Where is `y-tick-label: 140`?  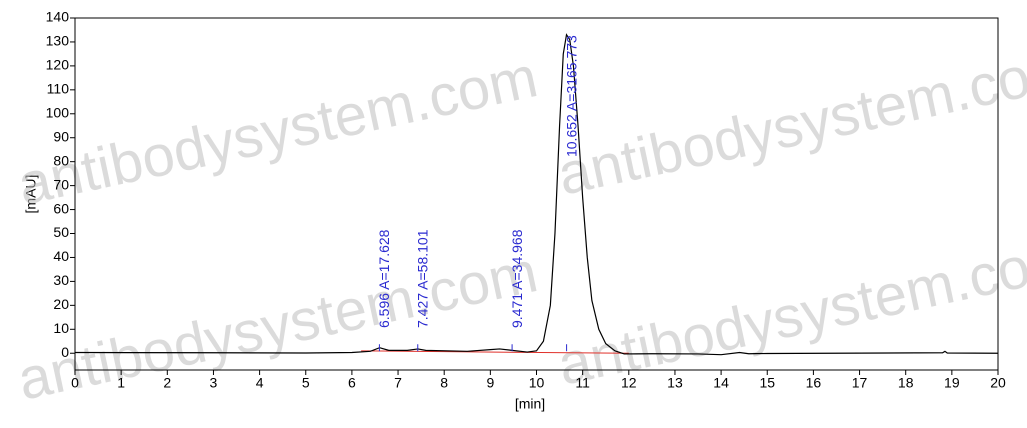
y-tick-label: 140 is located at coordinates (58, 17).